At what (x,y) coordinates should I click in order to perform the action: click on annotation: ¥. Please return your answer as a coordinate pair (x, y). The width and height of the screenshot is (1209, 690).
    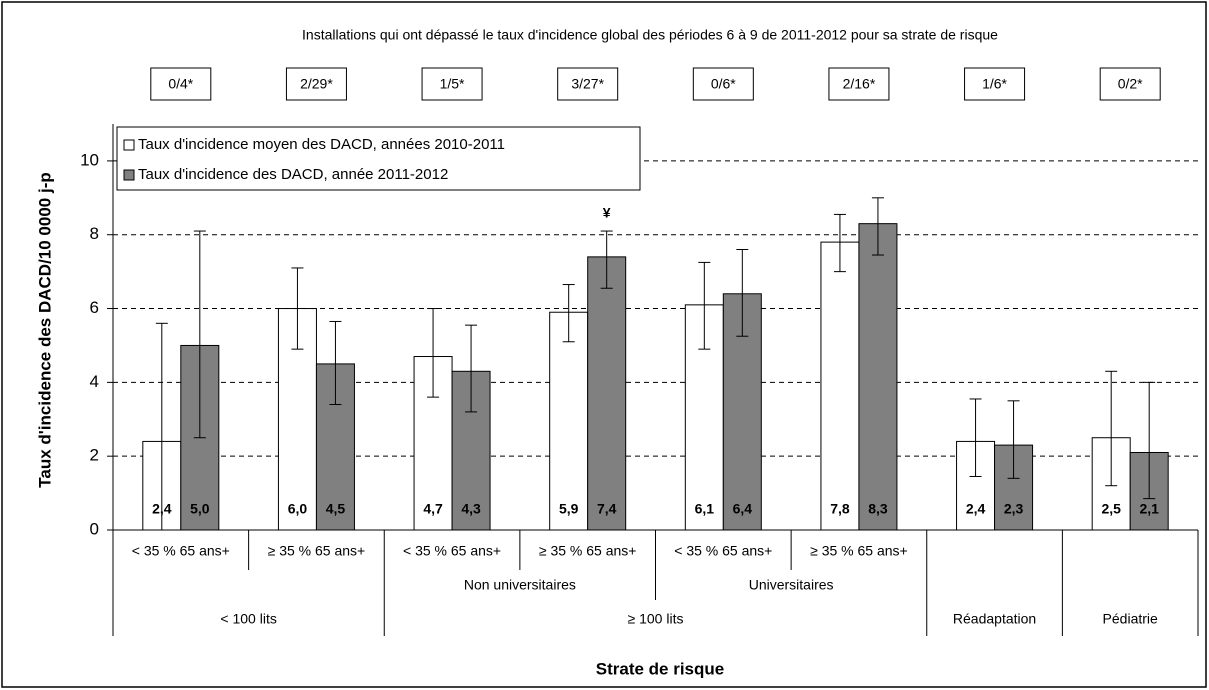
    Looking at the image, I should click on (607, 213).